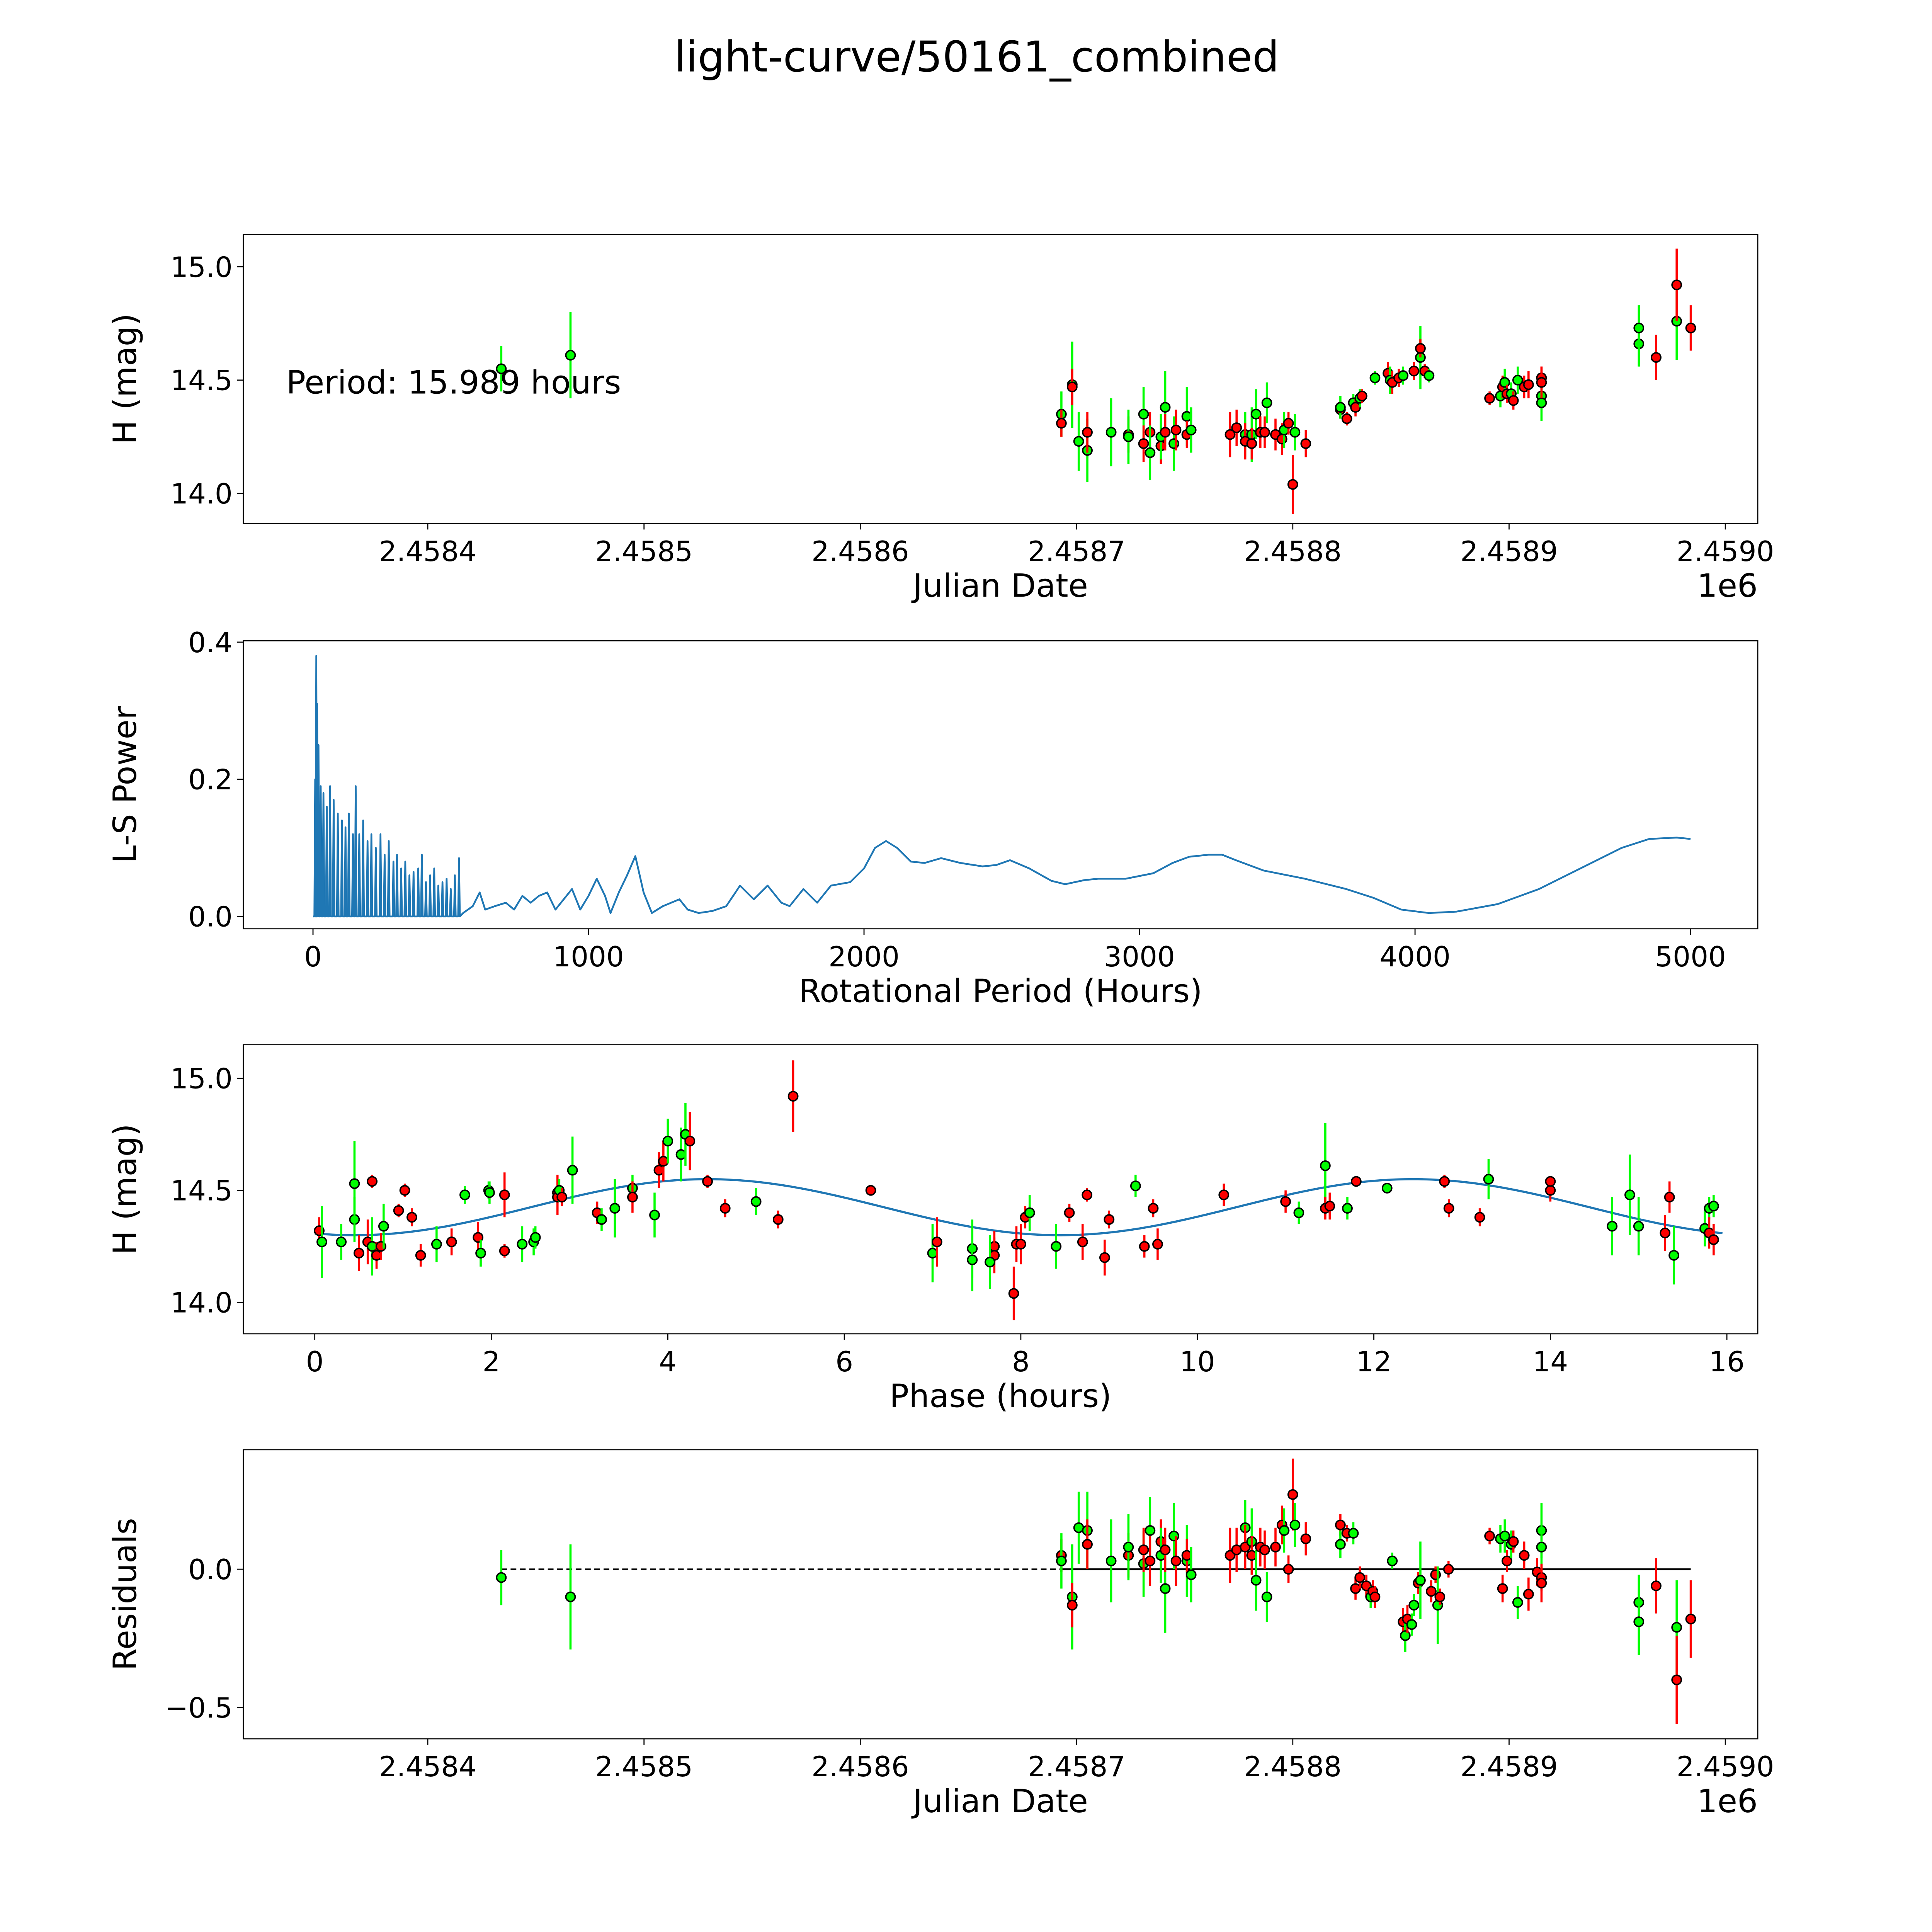  I want to click on x-tick-label: 3000, so click(1140, 957).